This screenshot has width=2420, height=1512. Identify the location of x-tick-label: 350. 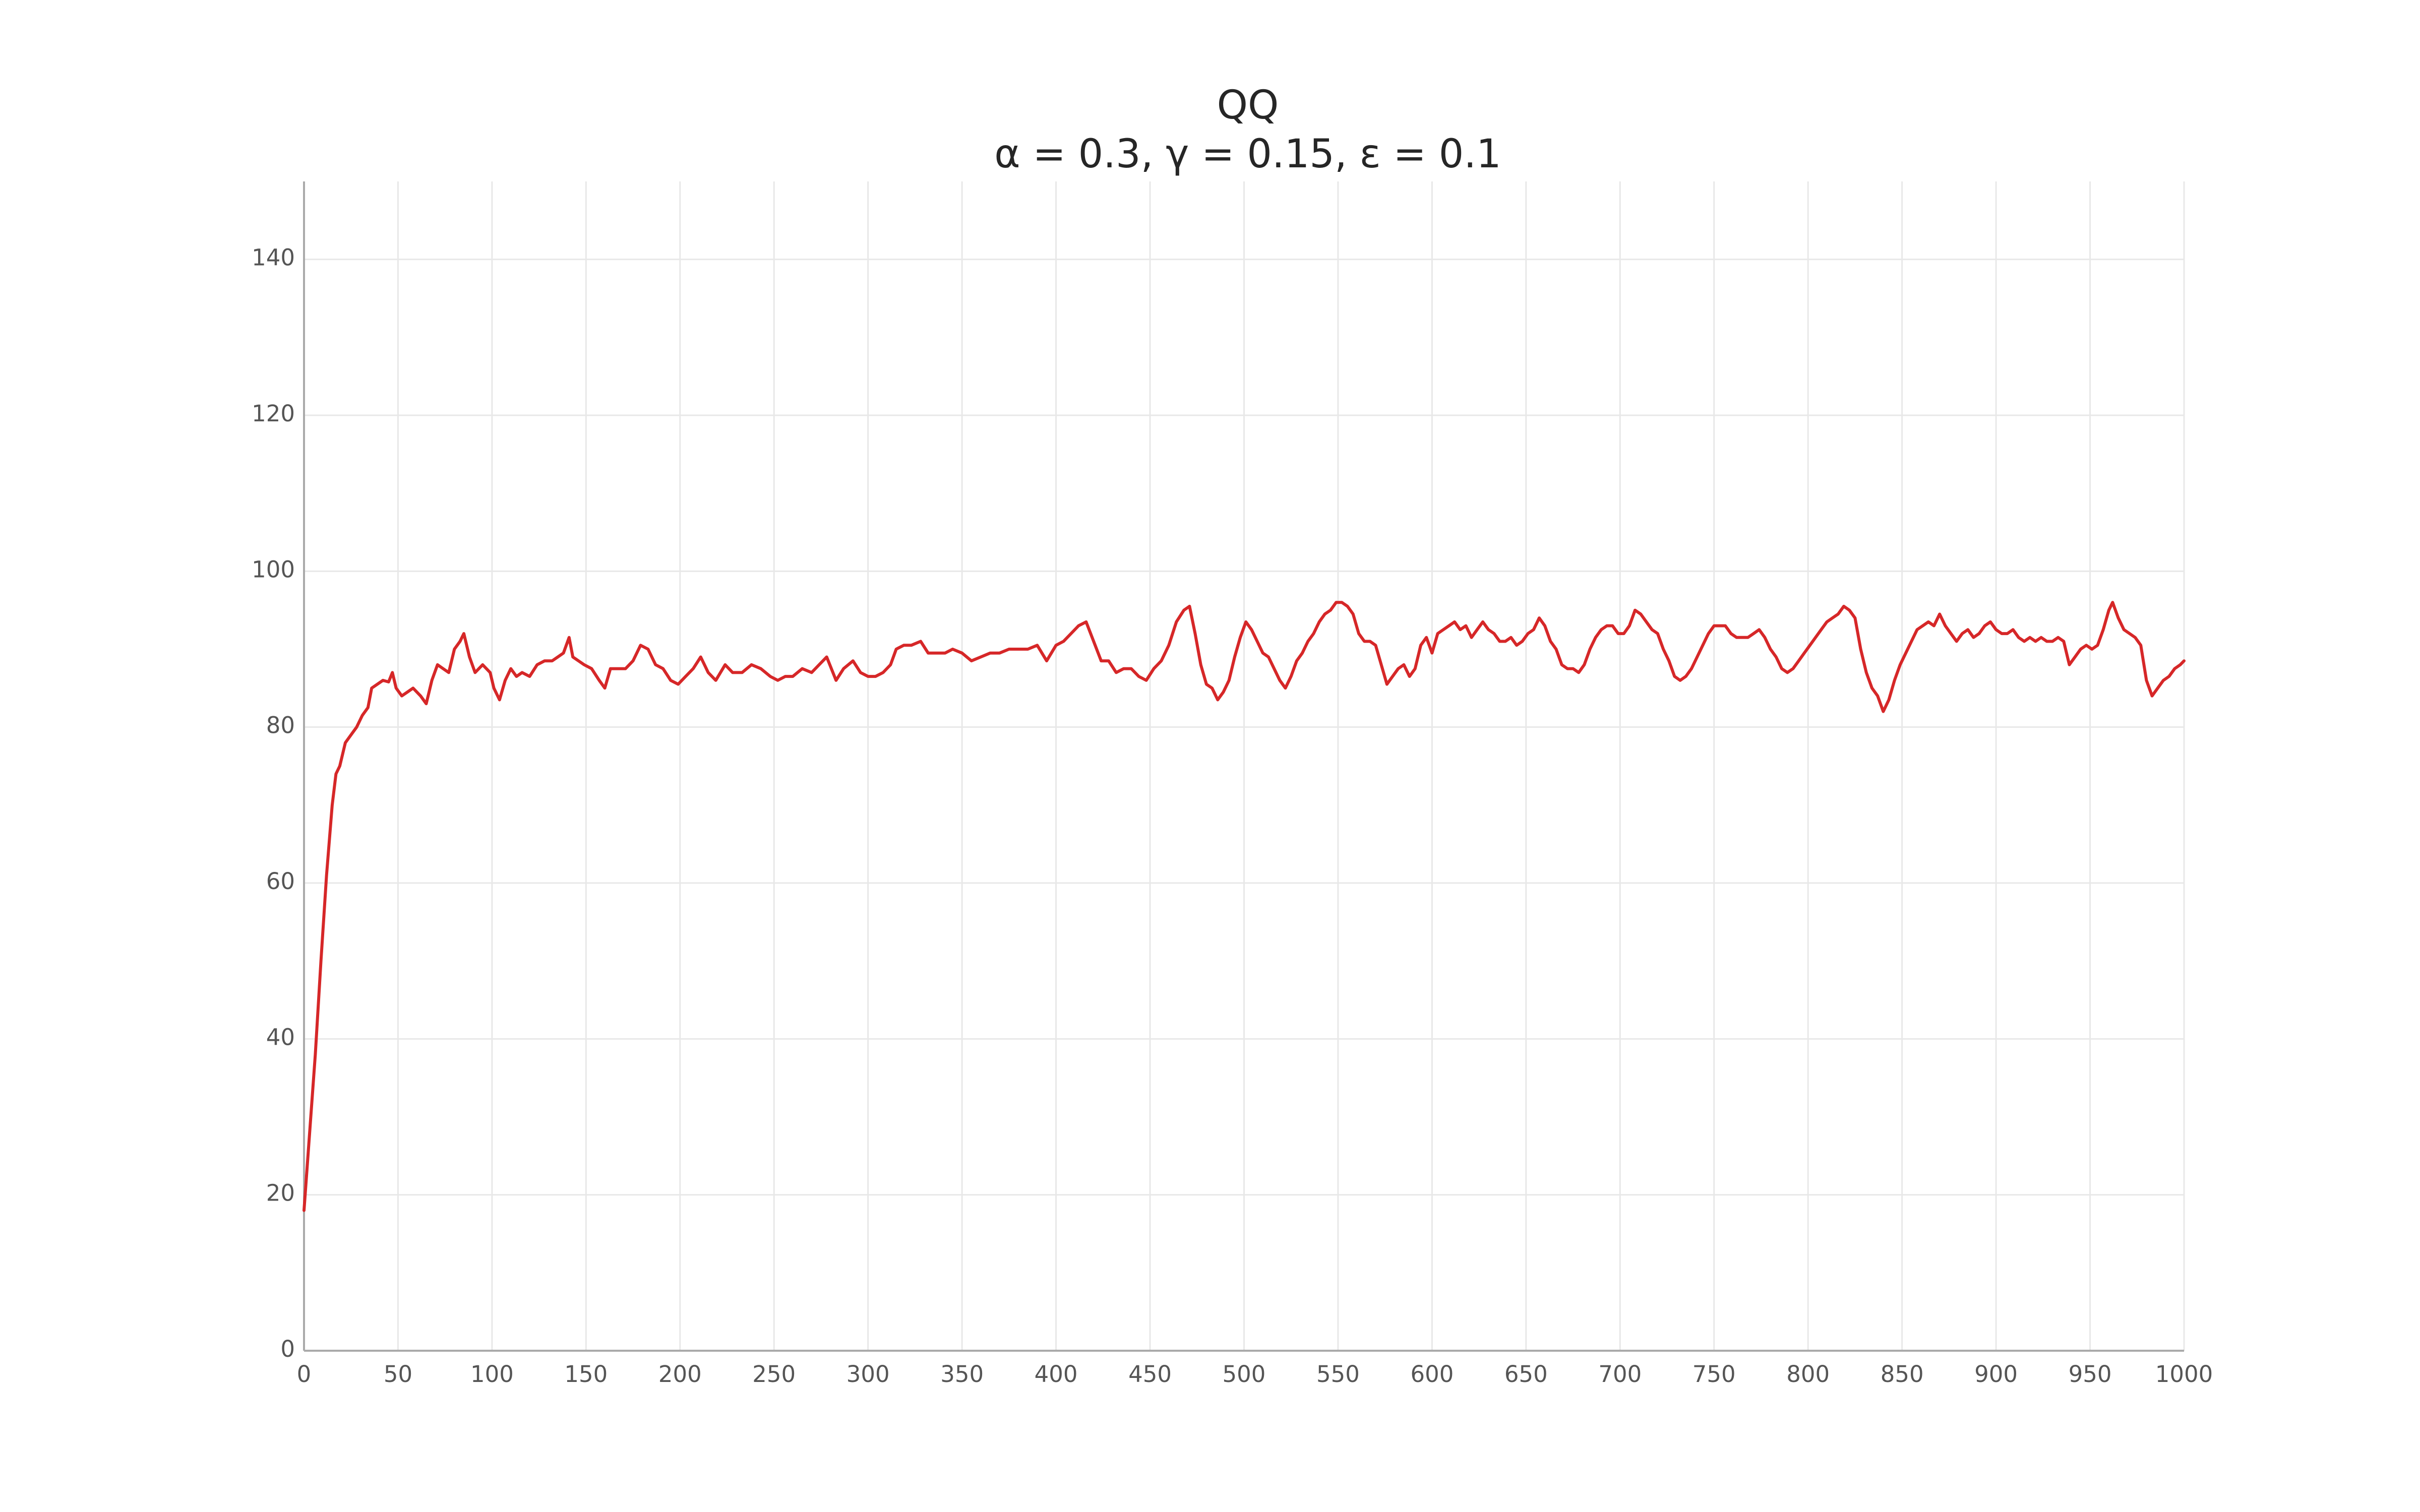
(962, 1374).